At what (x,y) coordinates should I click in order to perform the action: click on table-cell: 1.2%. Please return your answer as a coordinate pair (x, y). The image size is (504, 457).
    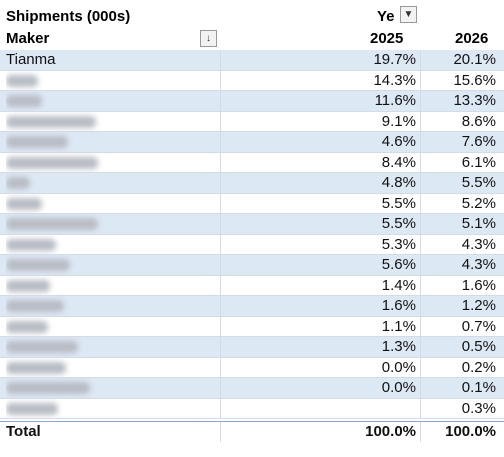
    Looking at the image, I should click on (462, 306).